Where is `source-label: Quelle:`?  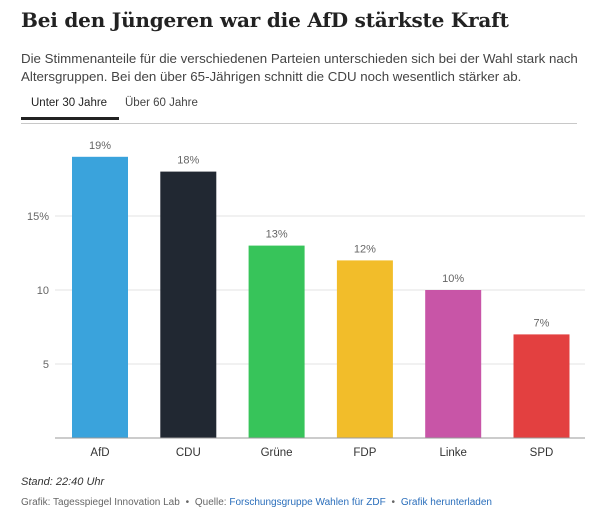 source-label: Quelle: is located at coordinates (210, 502).